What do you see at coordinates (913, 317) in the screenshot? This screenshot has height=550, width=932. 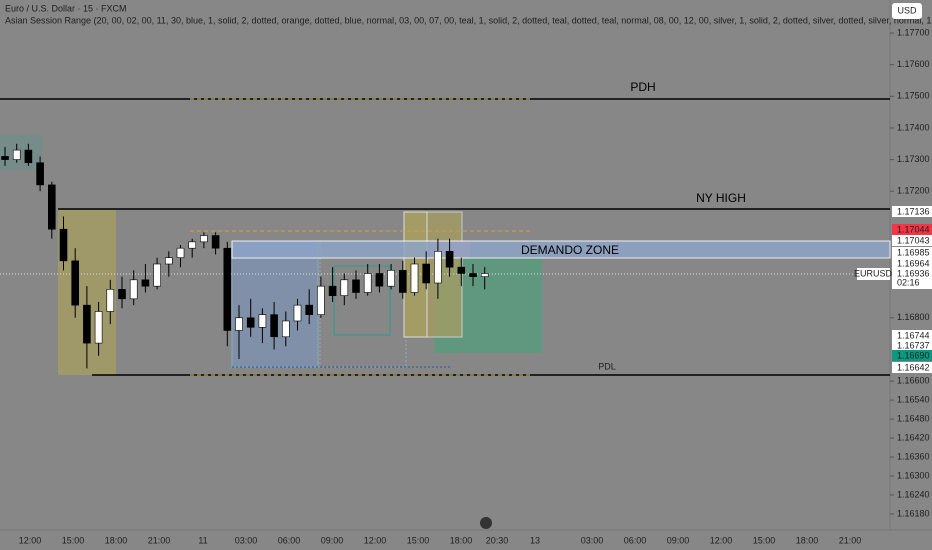 I see `price-tick-label: 1.16800` at bounding box center [913, 317].